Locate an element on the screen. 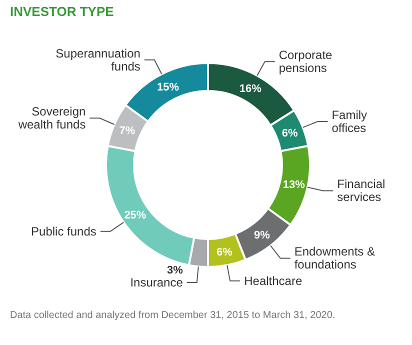 Image resolution: width=412 pixels, height=345 pixels. slice-label: Family offices is located at coordinates (350, 122).